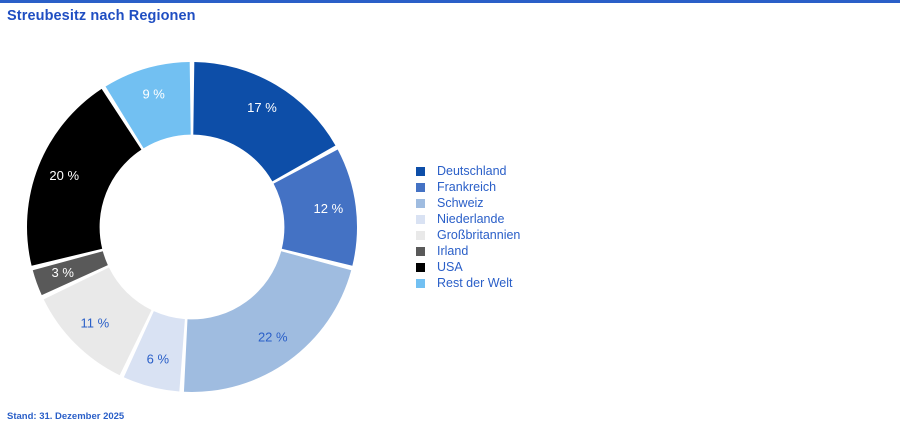  I want to click on legend-item-label: USA, so click(450, 267).